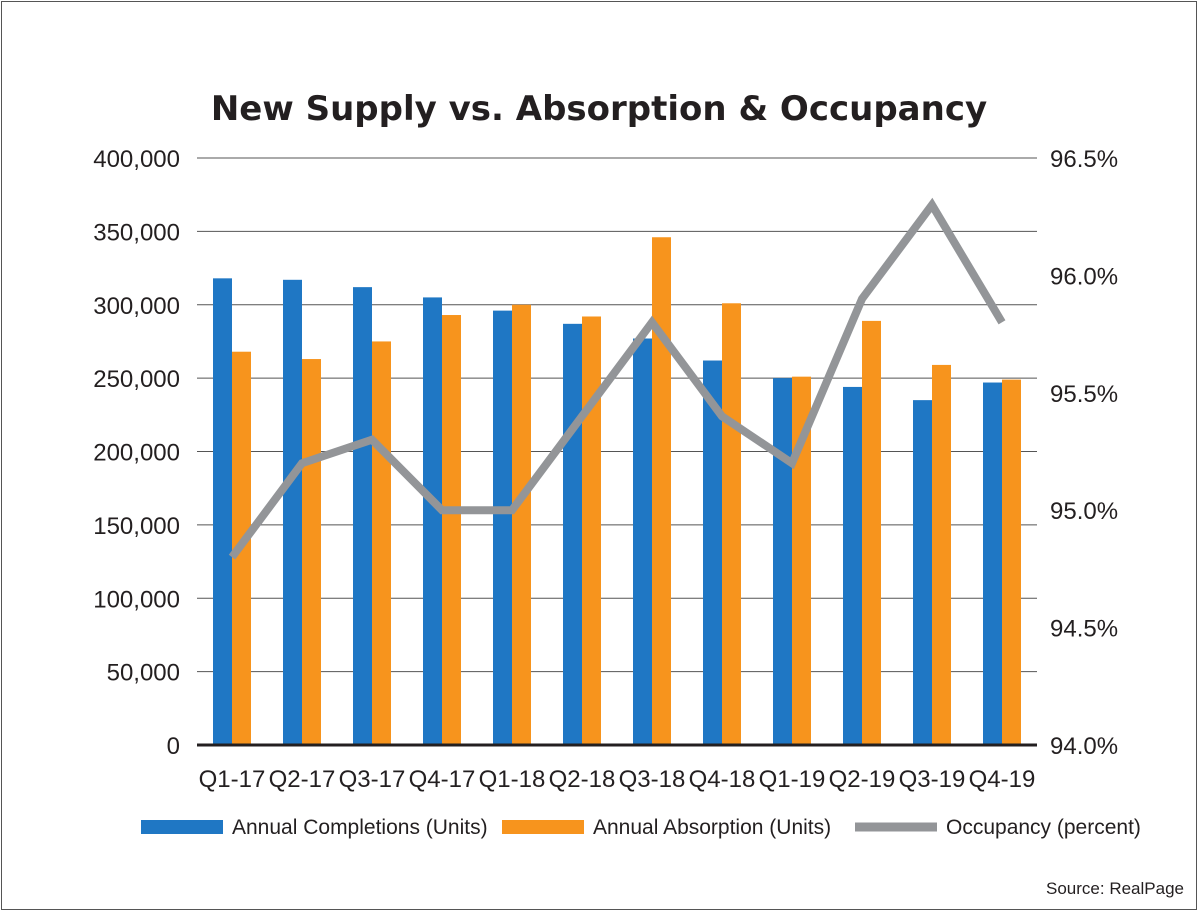  Describe the element at coordinates (1084, 394) in the screenshot. I see `right-tick-label: 95.5%` at that location.